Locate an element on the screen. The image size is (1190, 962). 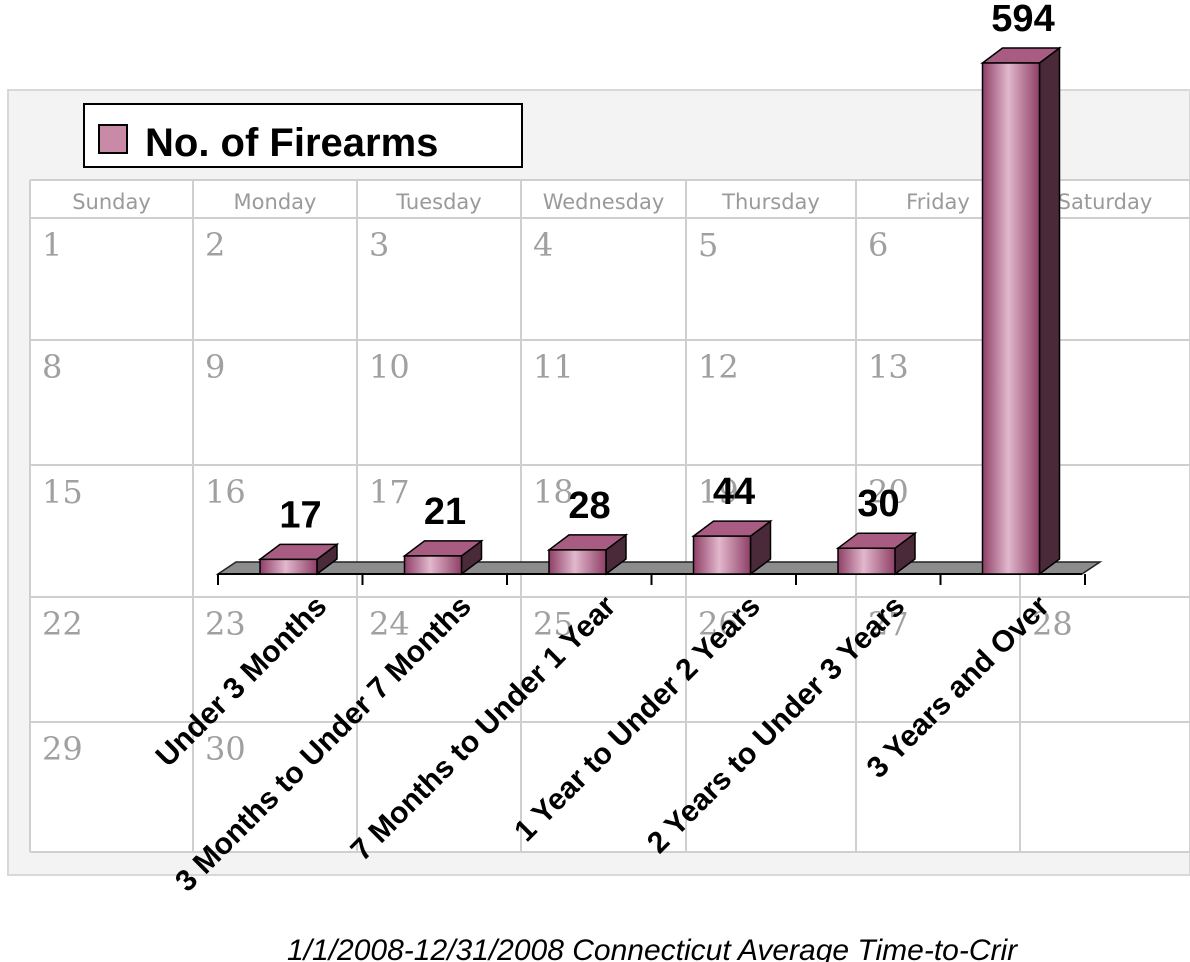
calendar-date-number: 15 is located at coordinates (62, 492).